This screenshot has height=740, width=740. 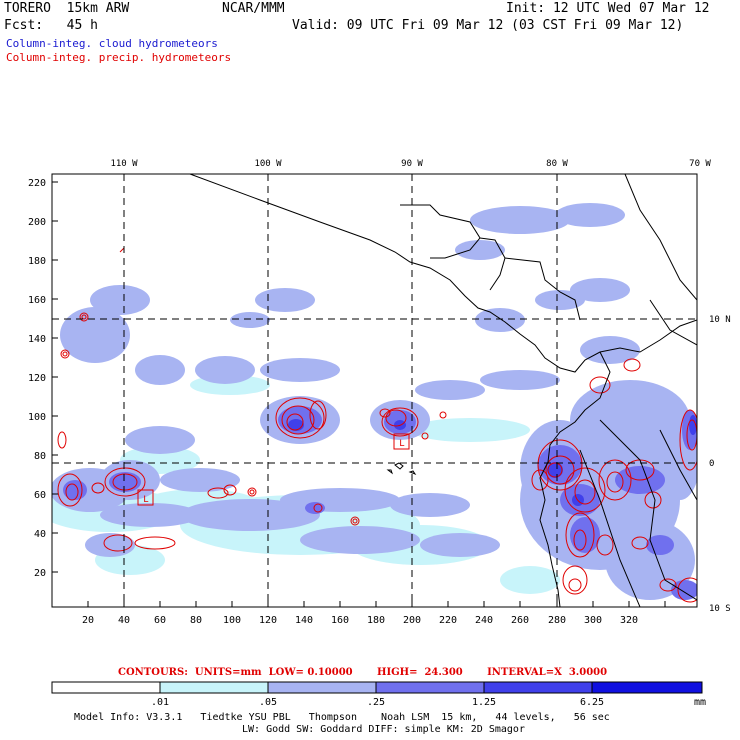 What do you see at coordinates (377, 687) in the screenshot?
I see `colorbar` at bounding box center [377, 687].